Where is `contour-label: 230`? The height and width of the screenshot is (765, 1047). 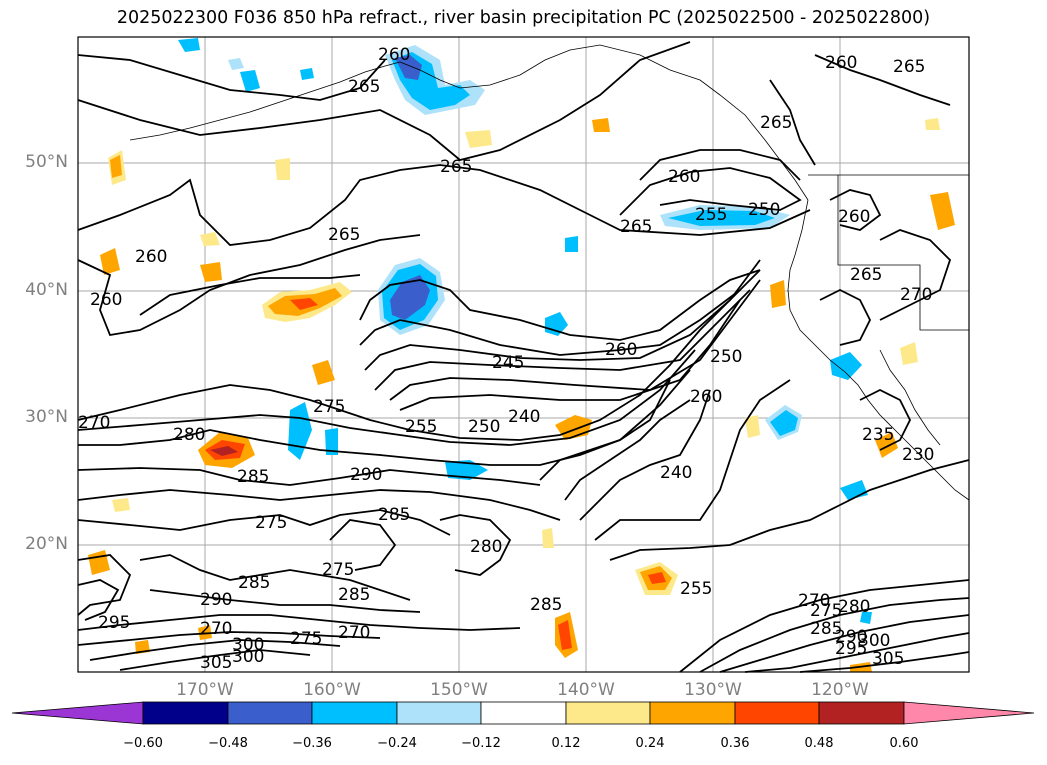 contour-label: 230 is located at coordinates (918, 455).